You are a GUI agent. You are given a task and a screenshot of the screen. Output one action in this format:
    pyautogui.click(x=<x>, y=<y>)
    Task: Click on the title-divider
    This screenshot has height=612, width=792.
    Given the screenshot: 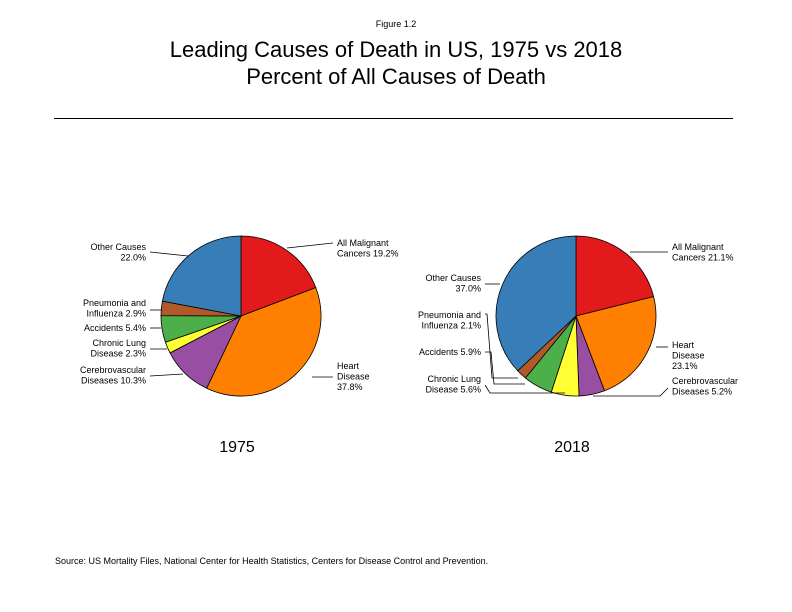 What is the action you would take?
    pyautogui.click(x=393, y=118)
    